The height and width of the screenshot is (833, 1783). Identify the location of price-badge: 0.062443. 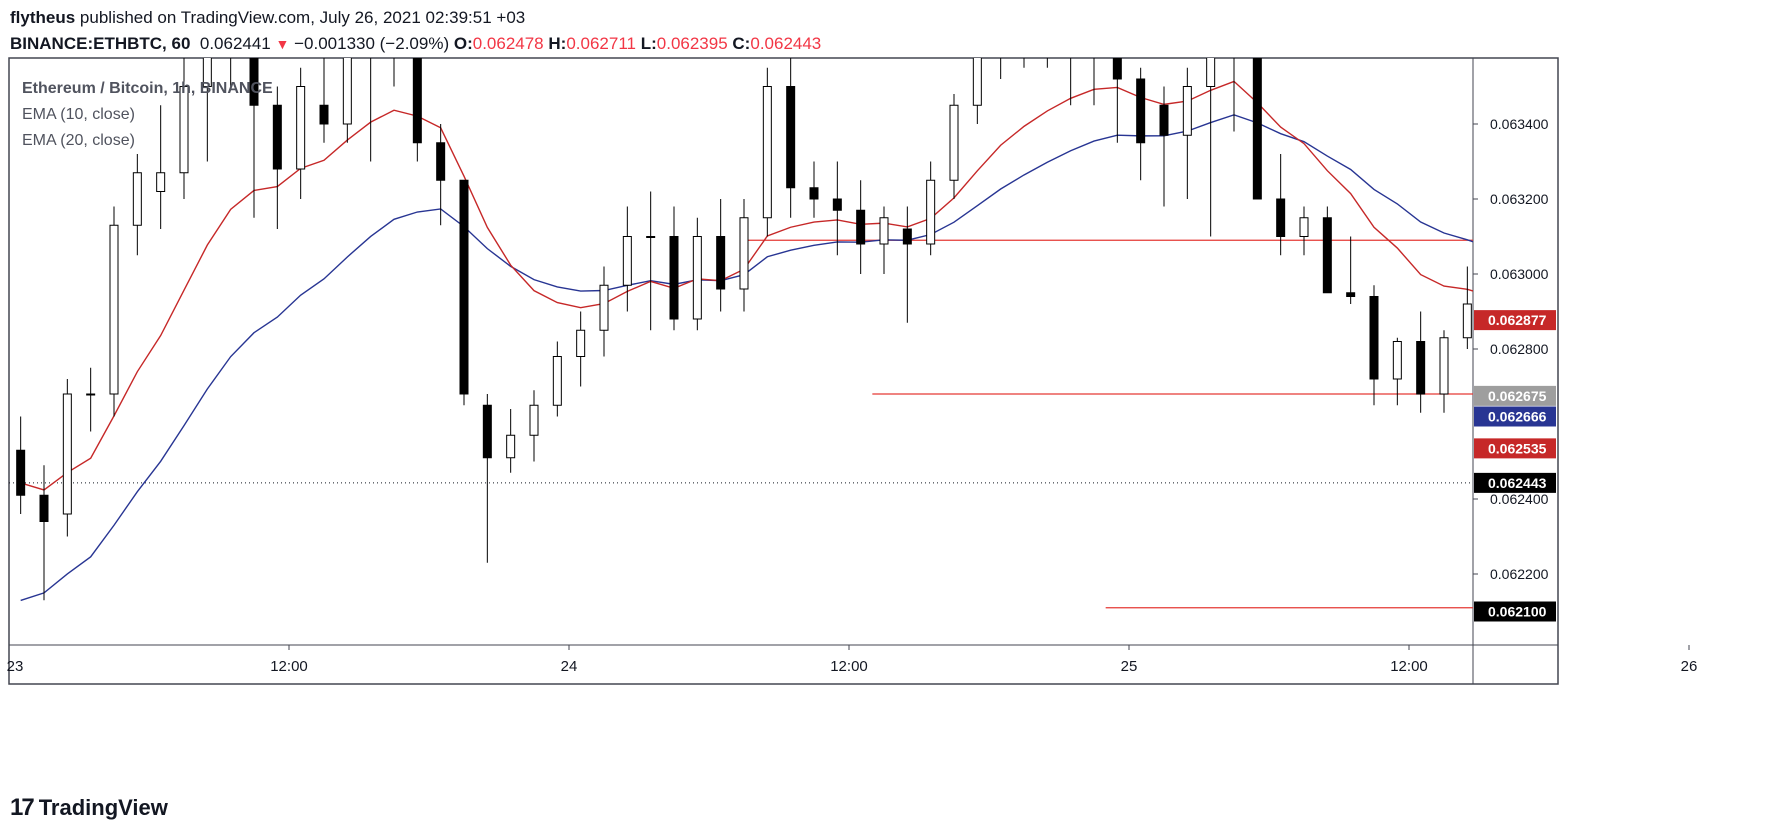
(1515, 482).